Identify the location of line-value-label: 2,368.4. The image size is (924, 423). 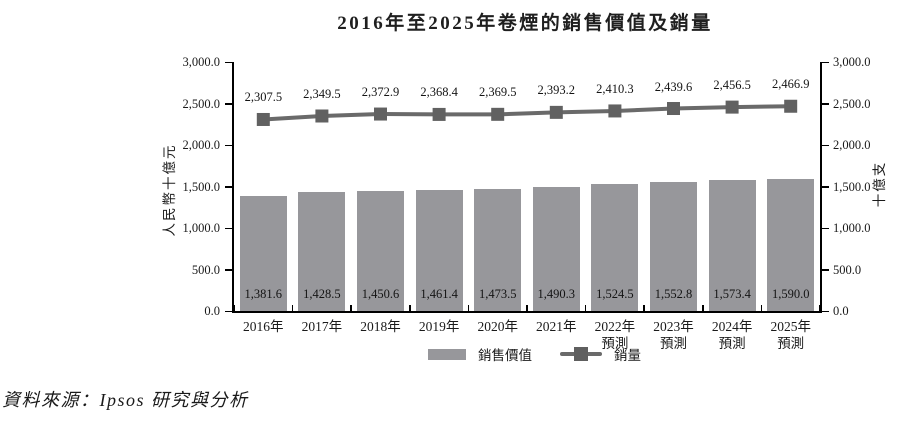
(439, 92).